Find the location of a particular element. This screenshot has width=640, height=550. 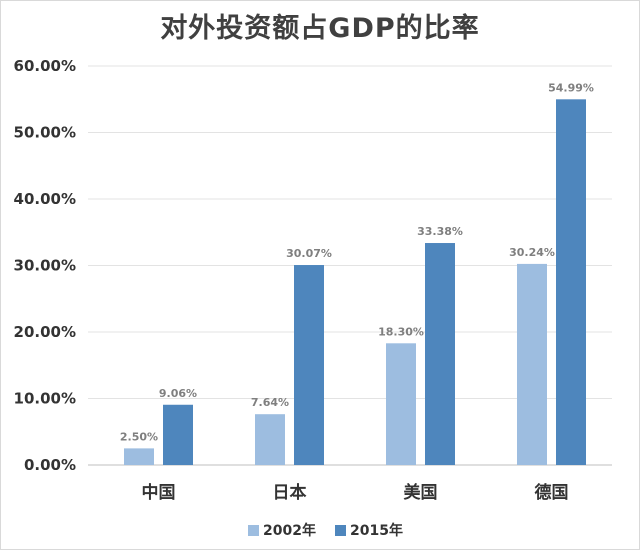

data-label: 30.07% is located at coordinates (309, 253).